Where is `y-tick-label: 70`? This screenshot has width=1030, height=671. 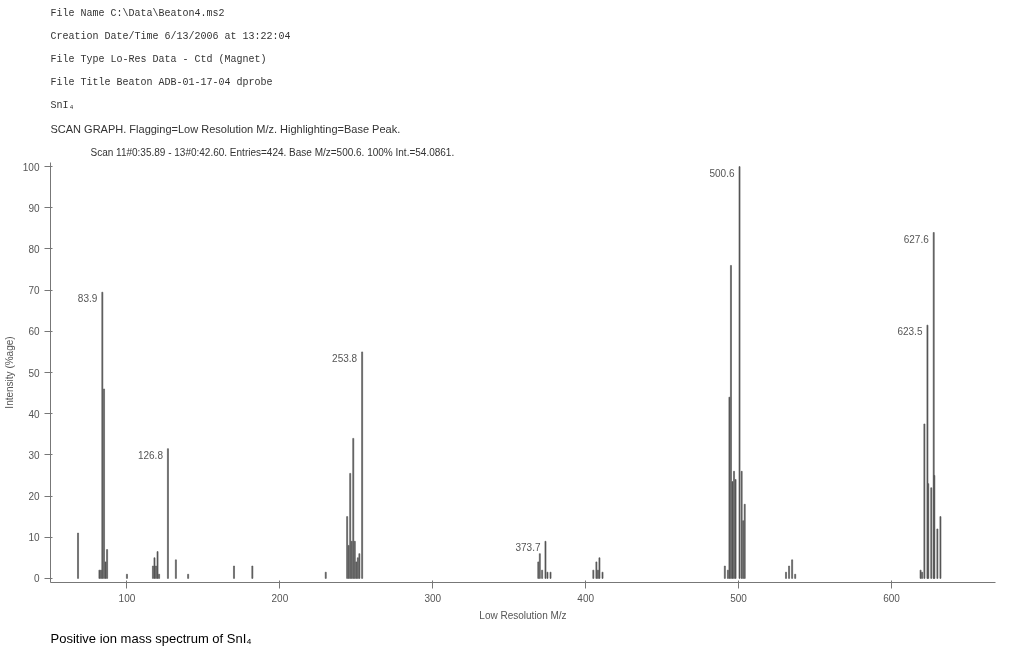 y-tick-label: 70 is located at coordinates (34, 291).